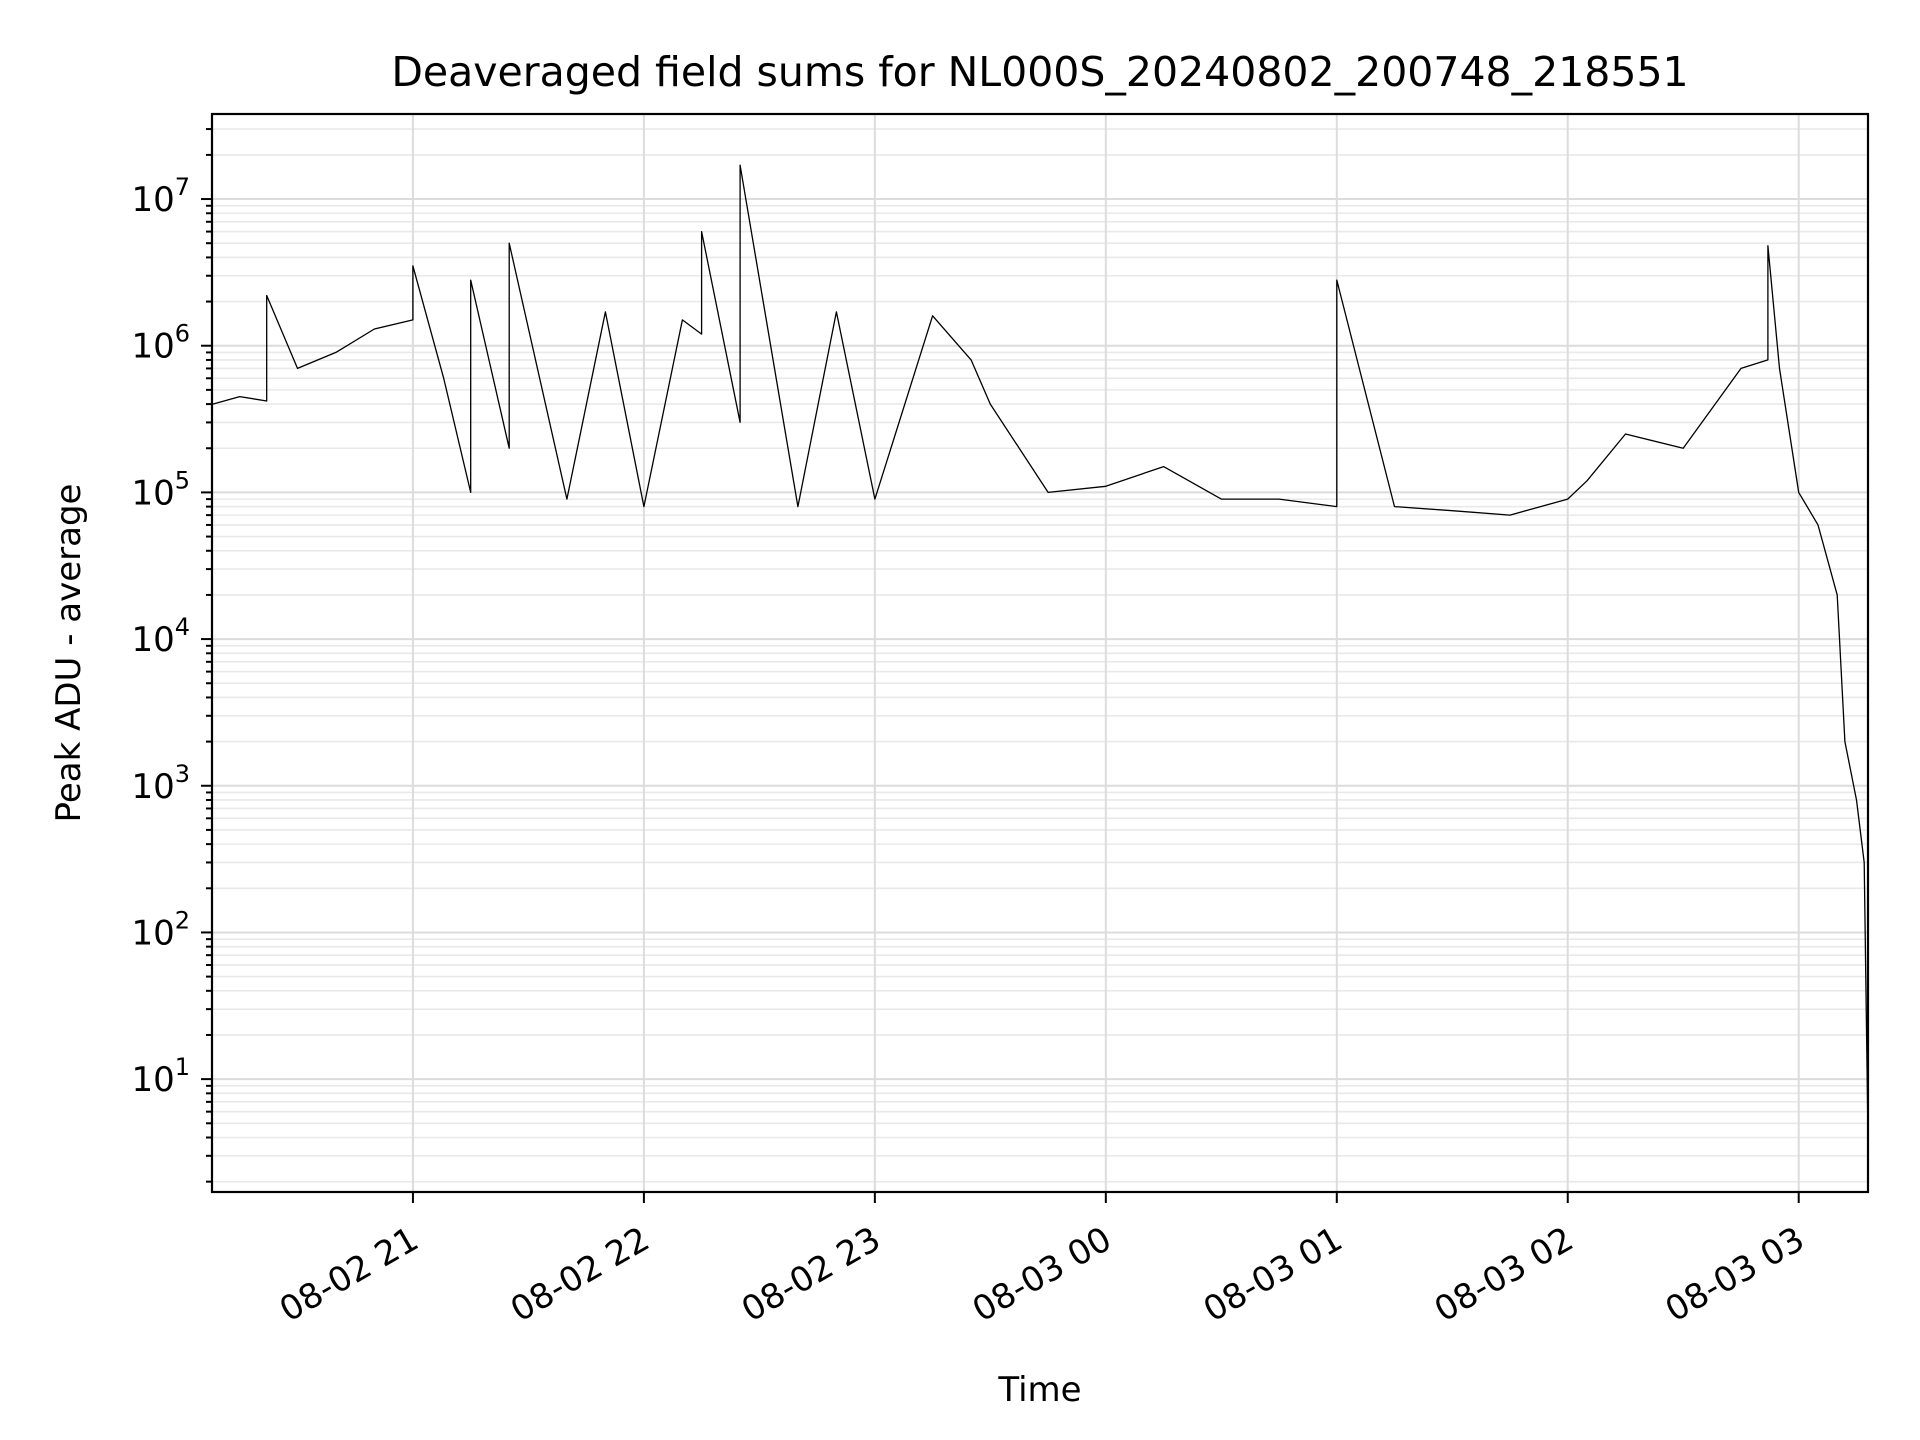 This screenshot has width=1920, height=1440. I want to click on x-tick-label: 08-02 22, so click(580, 1274).